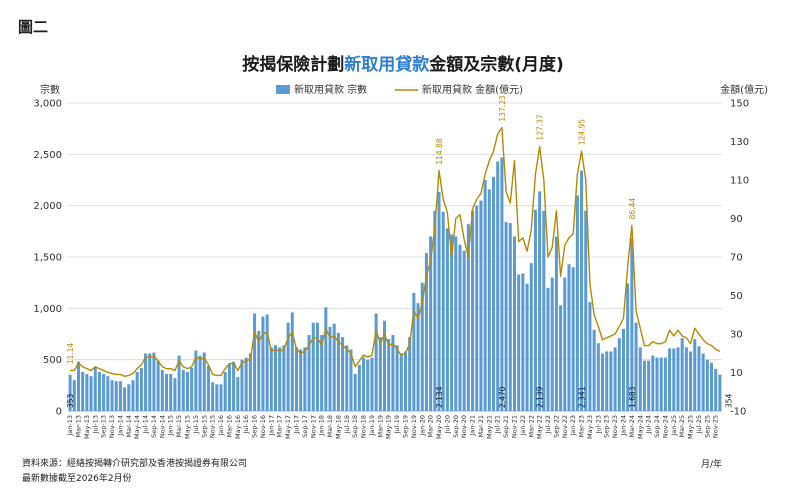  I want to click on x-tick: Jul-13, so click(95, 424).